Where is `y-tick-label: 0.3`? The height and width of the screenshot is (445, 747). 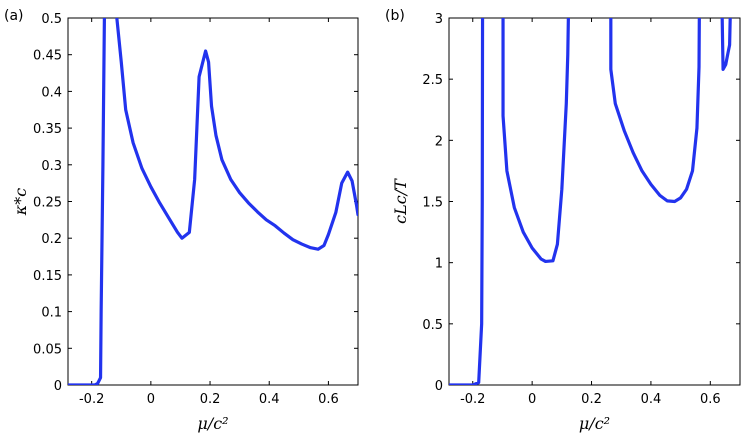
y-tick-label: 0.3 is located at coordinates (51, 166).